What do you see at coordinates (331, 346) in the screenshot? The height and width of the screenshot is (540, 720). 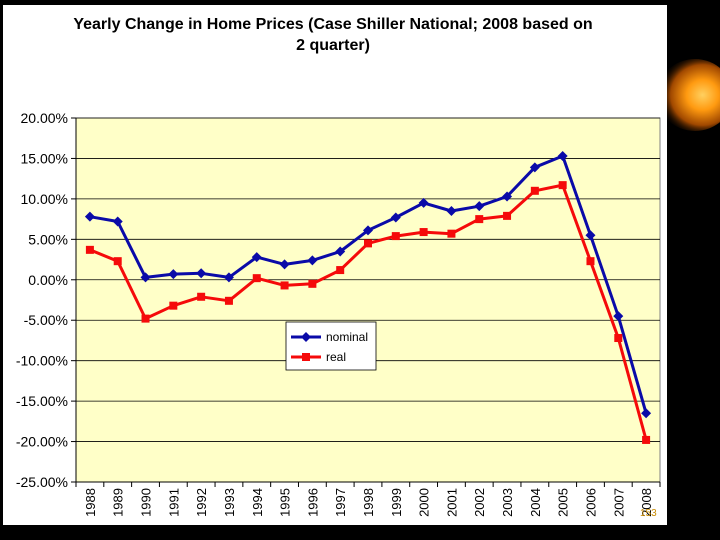 I see `legend-box` at bounding box center [331, 346].